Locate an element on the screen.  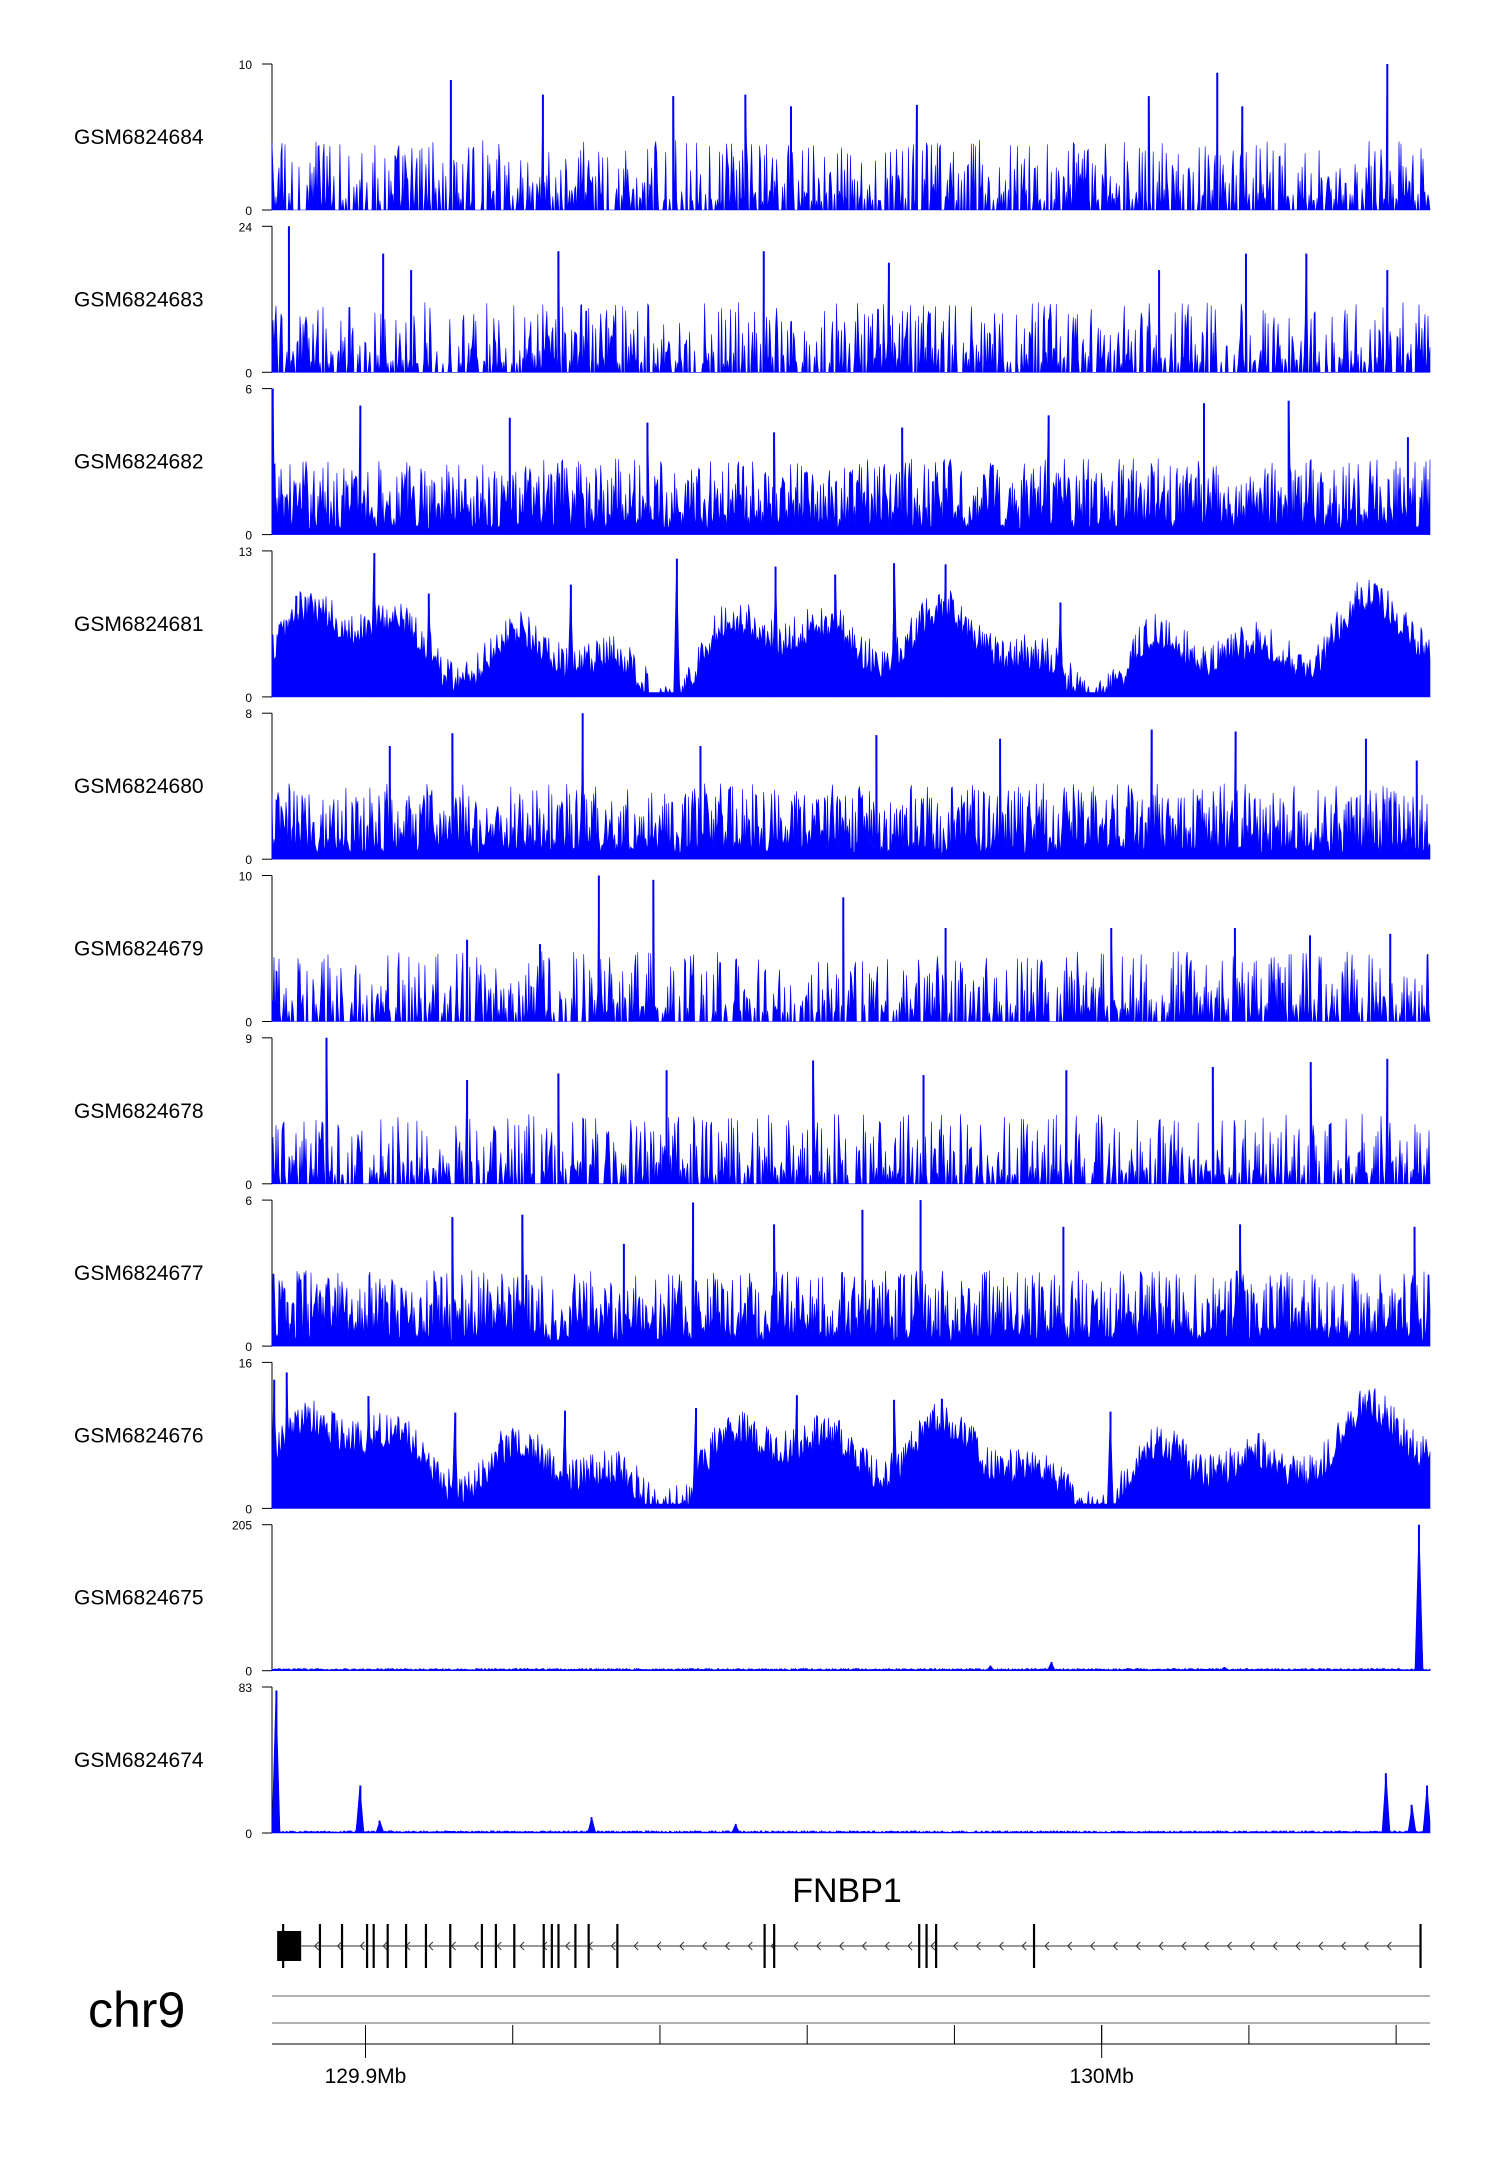
track-ymax-label: 9 is located at coordinates (248, 1039).